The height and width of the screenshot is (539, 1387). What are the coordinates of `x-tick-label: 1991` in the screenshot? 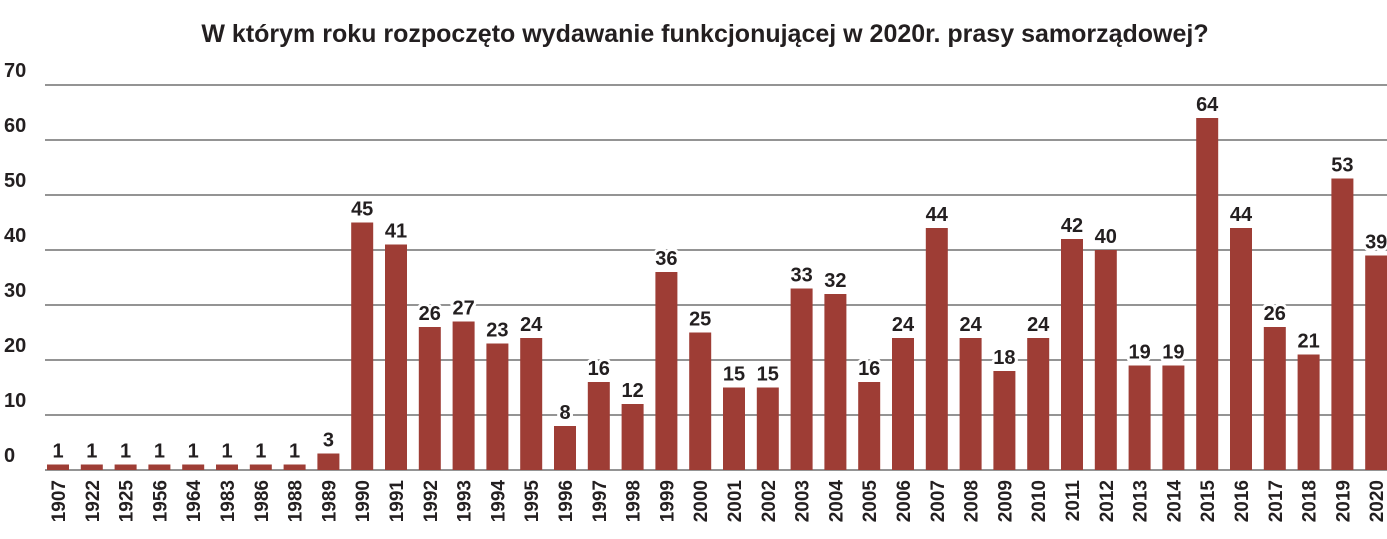 It's located at (397, 501).